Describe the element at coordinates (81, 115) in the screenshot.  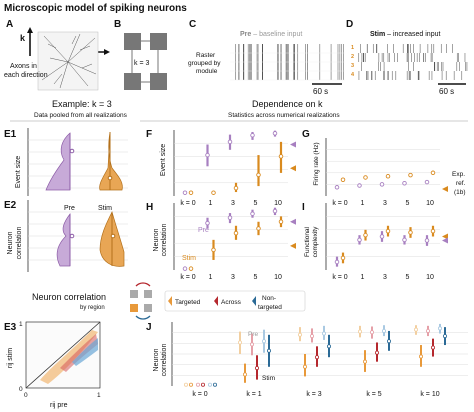
I see `example-subtitle: Data pooled from all realizations` at that location.